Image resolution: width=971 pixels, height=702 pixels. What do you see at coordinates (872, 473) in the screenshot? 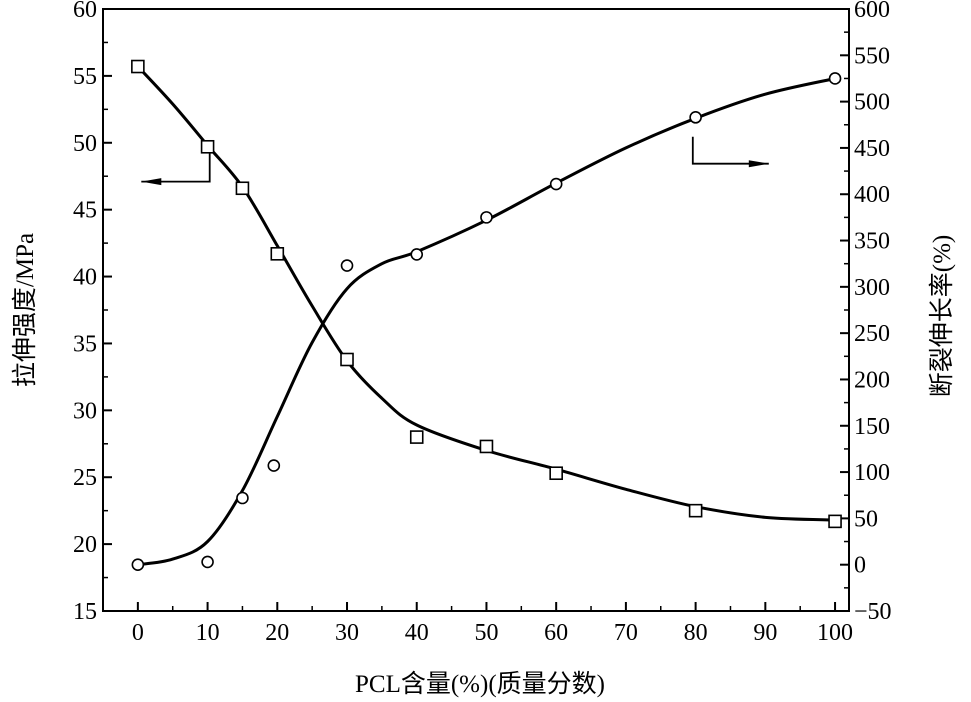
I see `right-y-tick-label: 100` at bounding box center [872, 473].